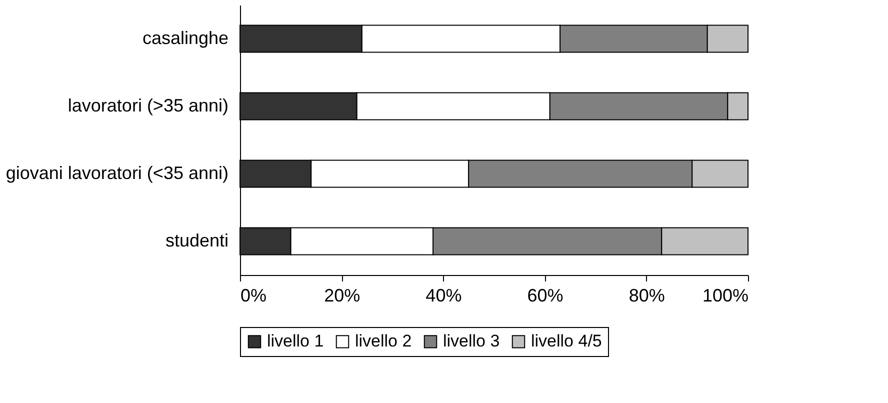 The image size is (888, 403). I want to click on x-tick-label: 80%, so click(646, 296).